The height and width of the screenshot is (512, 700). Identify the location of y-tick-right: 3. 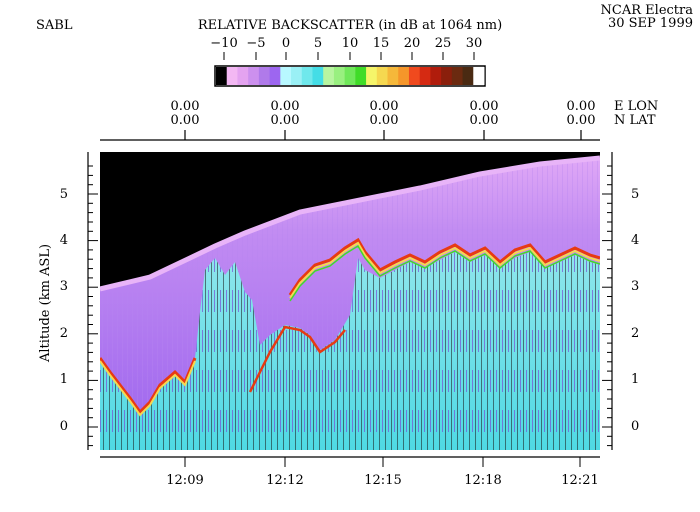
(635, 286).